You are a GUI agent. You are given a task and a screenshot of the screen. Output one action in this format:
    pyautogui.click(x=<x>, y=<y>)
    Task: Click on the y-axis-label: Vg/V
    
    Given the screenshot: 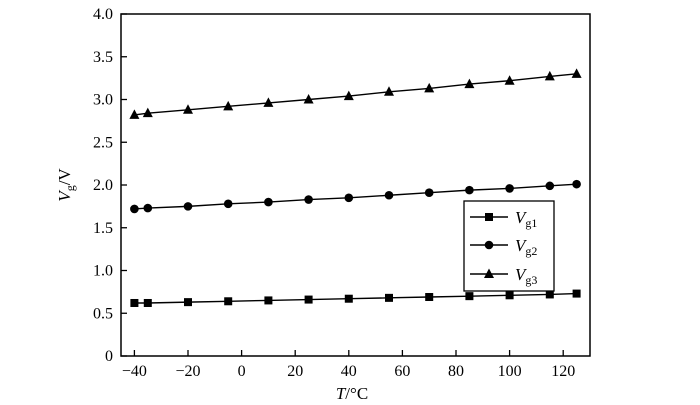 What is the action you would take?
    pyautogui.click(x=66, y=185)
    